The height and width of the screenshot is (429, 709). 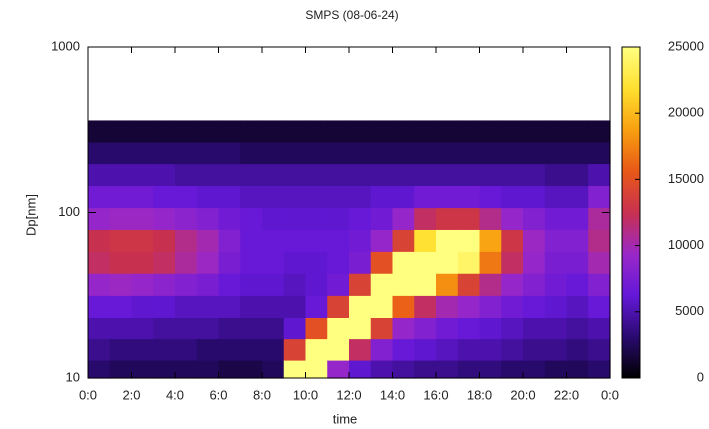 I want to click on colorbar-tick-label: 15000, so click(x=686, y=178).